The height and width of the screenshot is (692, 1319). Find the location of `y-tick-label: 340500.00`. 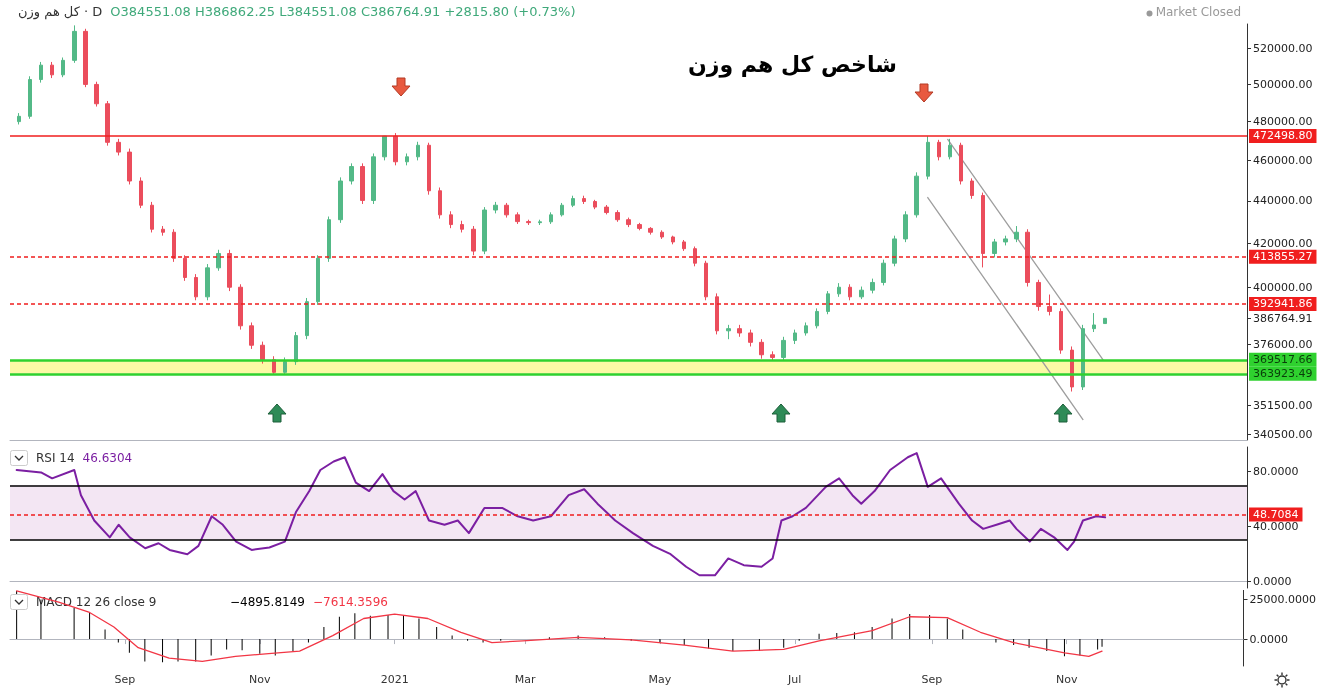

y-tick-label: 340500.00 is located at coordinates (1283, 434).